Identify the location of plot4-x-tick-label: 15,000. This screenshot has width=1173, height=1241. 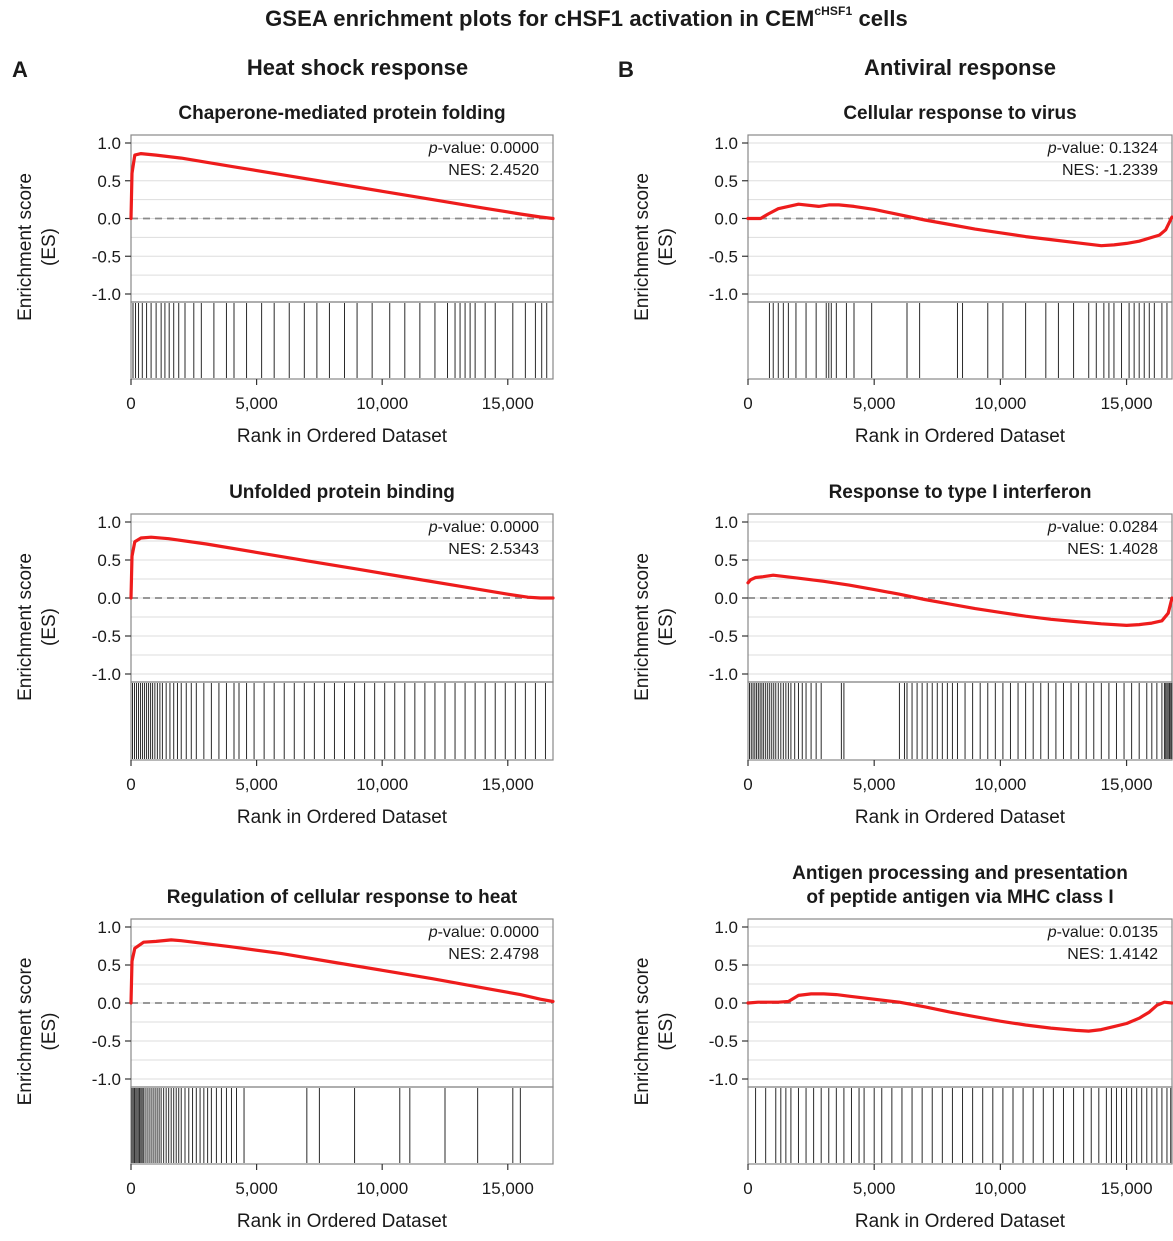
(1127, 403).